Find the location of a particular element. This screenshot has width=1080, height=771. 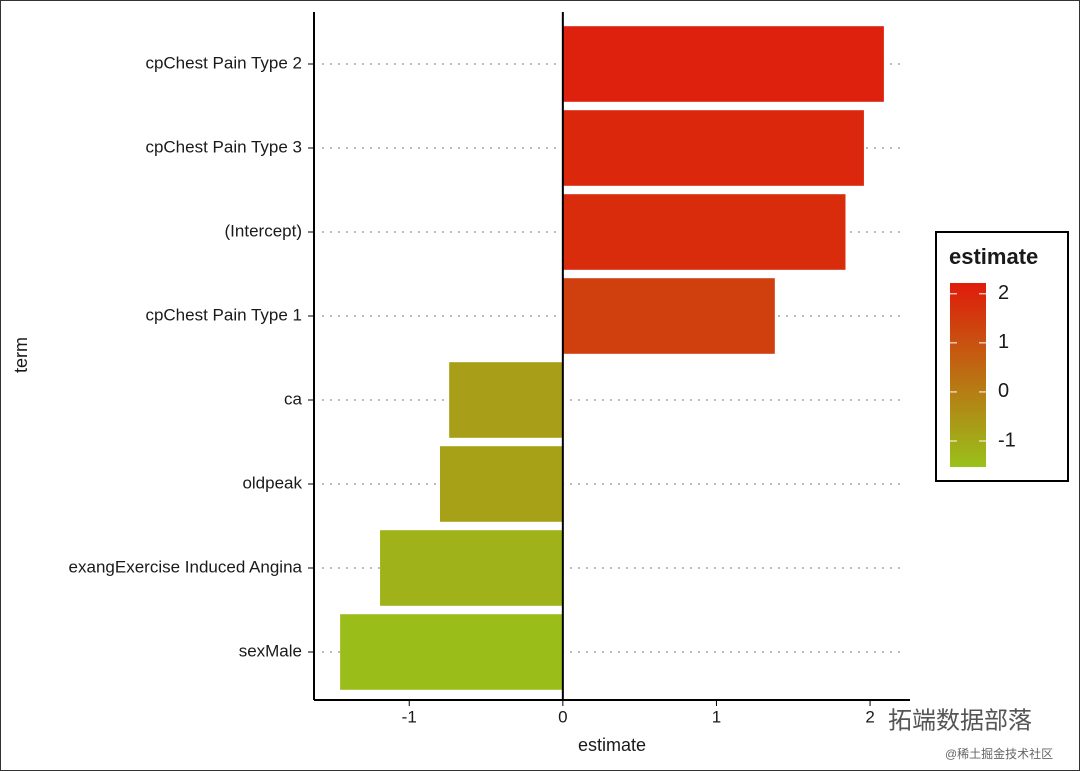

colorbar is located at coordinates (968, 375).